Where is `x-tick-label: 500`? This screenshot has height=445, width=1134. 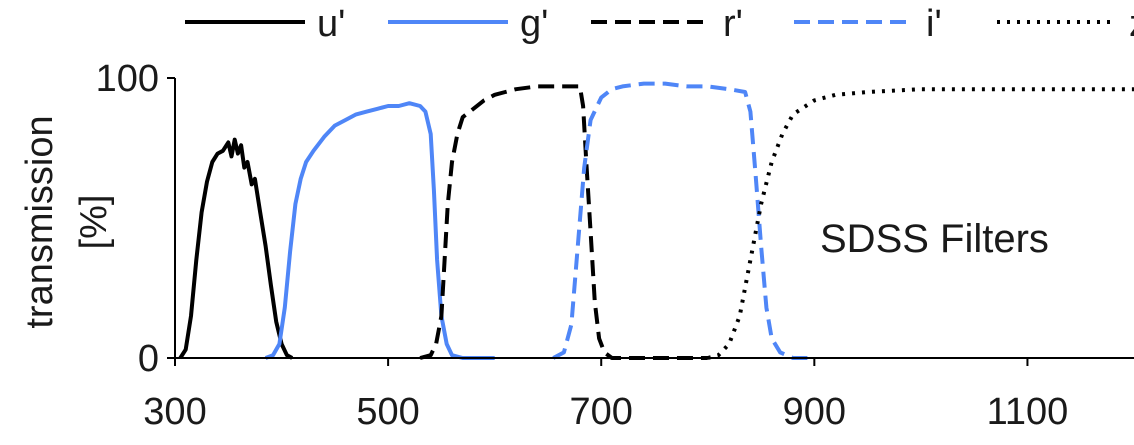 x-tick-label: 500 is located at coordinates (387, 412).